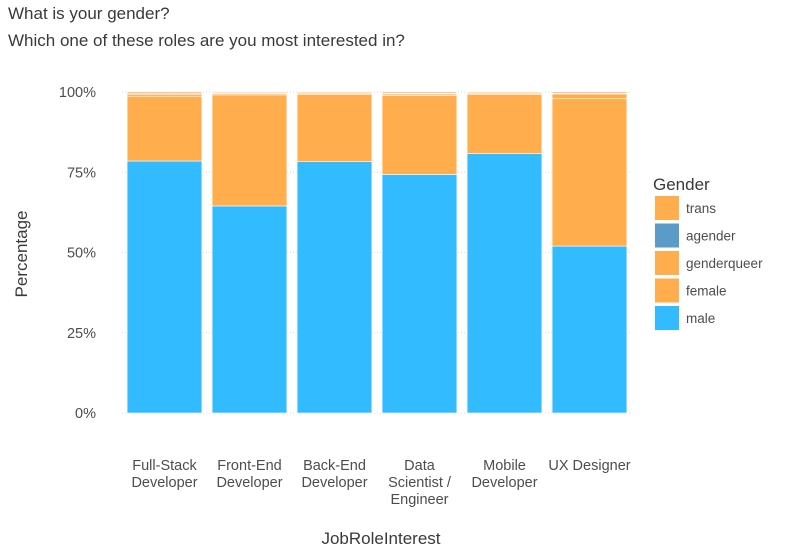 This screenshot has width=800, height=550. I want to click on legend-title: Gender, so click(681, 184).